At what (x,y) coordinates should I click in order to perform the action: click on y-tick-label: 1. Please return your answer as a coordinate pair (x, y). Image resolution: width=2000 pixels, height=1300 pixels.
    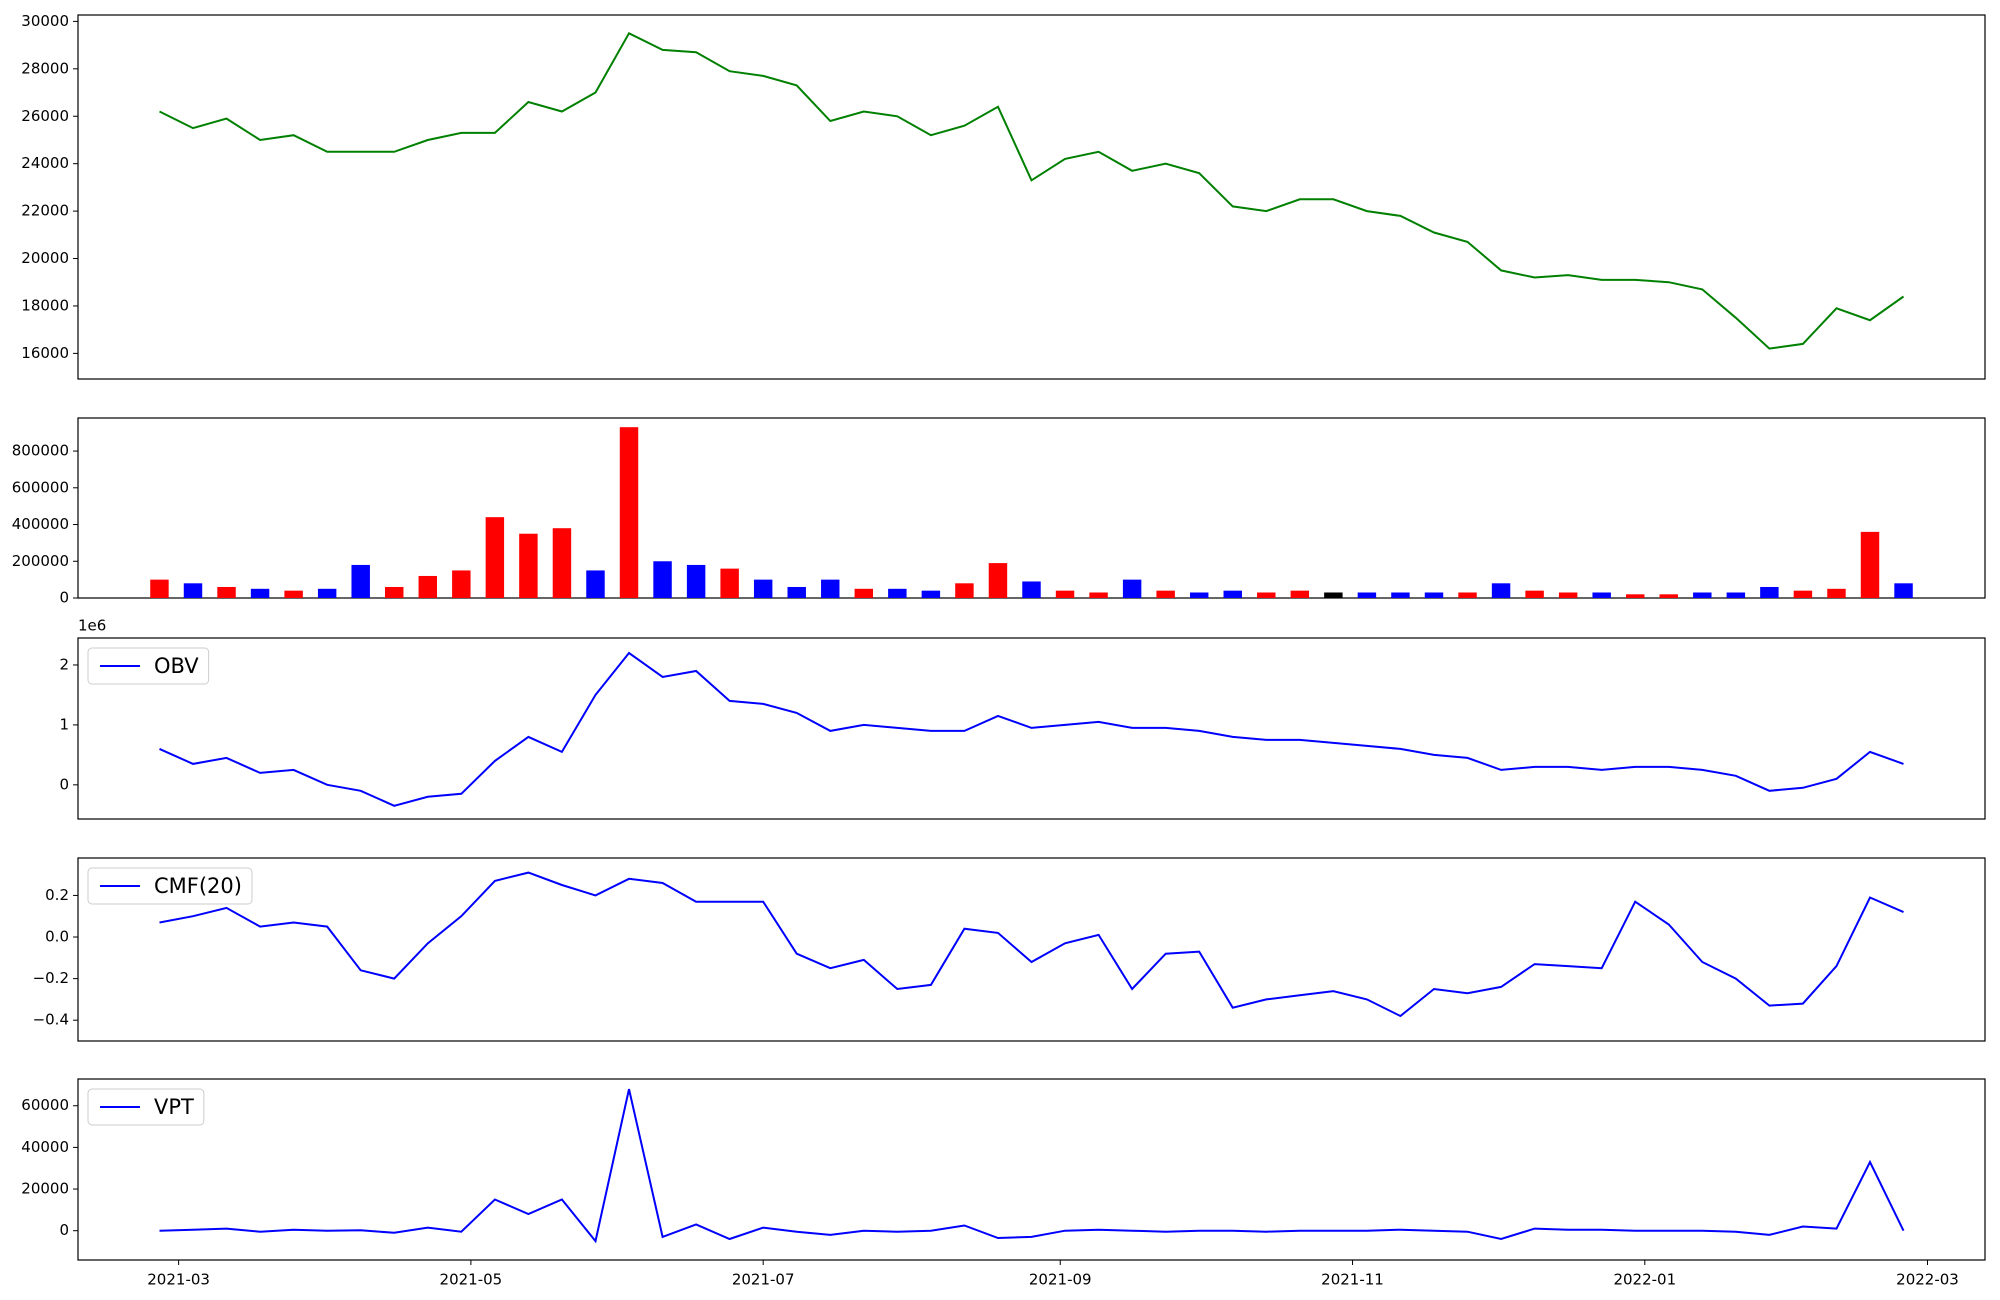
    Looking at the image, I should click on (64, 724).